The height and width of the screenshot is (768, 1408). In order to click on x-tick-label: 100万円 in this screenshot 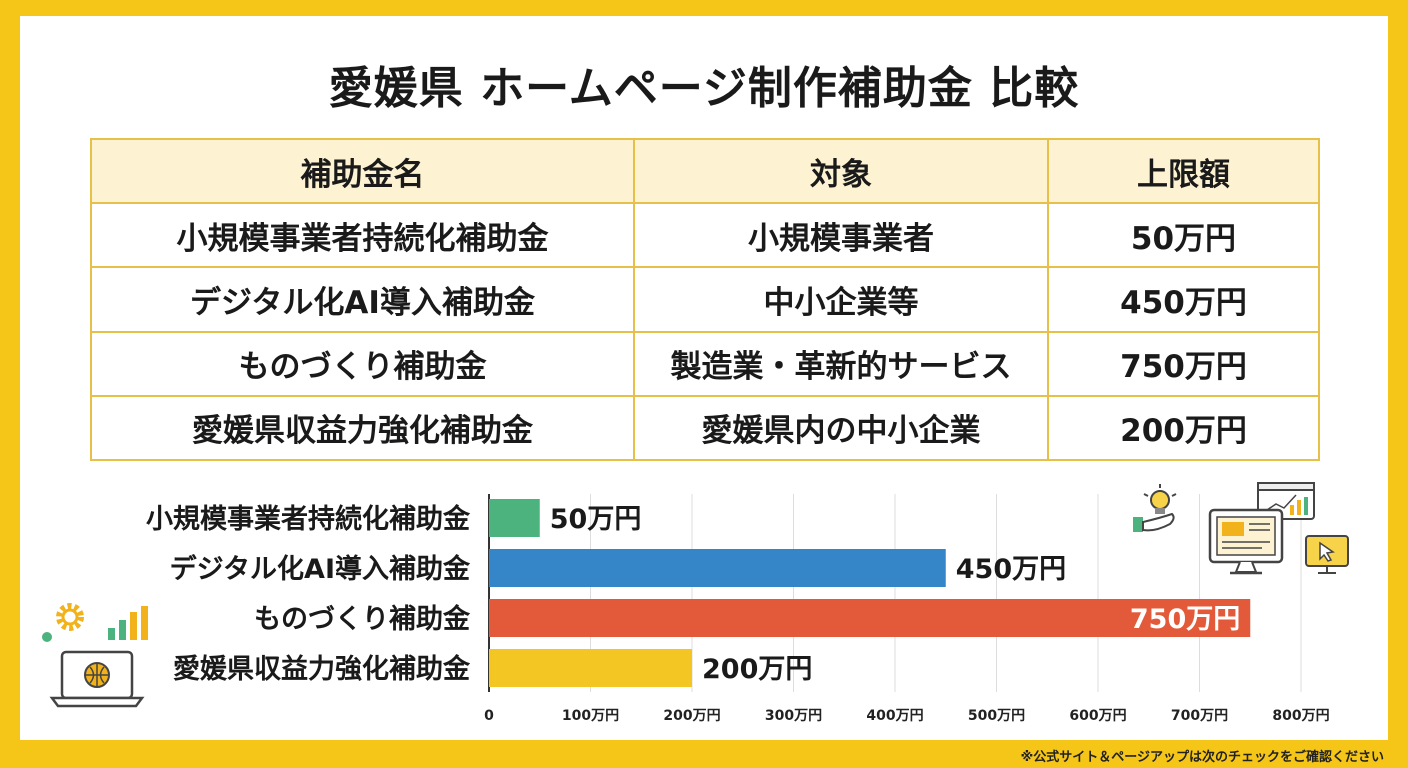, I will do `click(590, 716)`.